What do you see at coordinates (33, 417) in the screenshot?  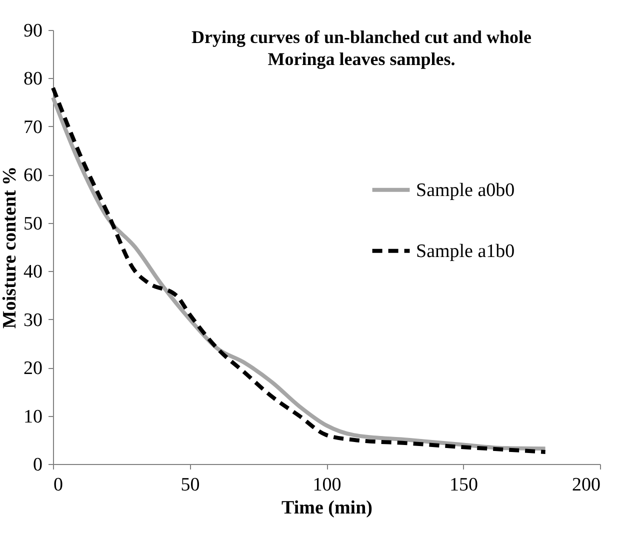 I see `y-tick-label: 10` at bounding box center [33, 417].